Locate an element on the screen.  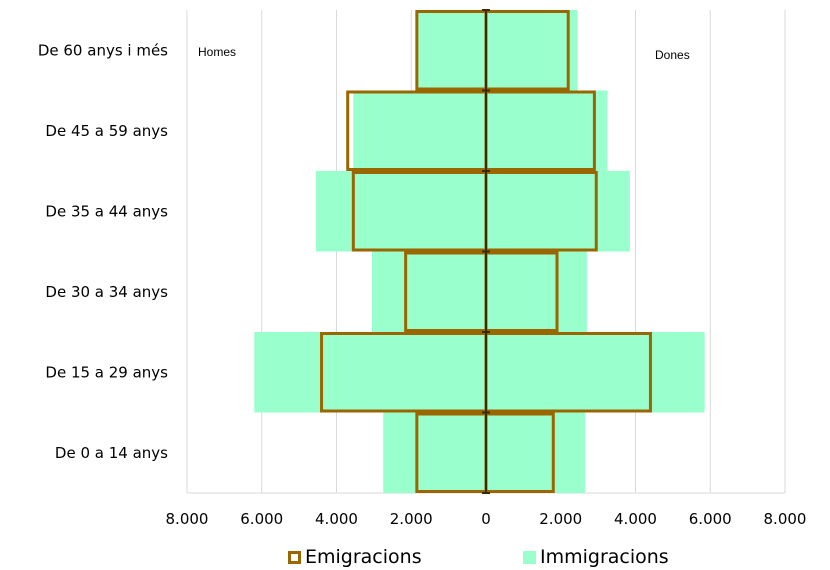
x-tick-label: 0 is located at coordinates (486, 519).